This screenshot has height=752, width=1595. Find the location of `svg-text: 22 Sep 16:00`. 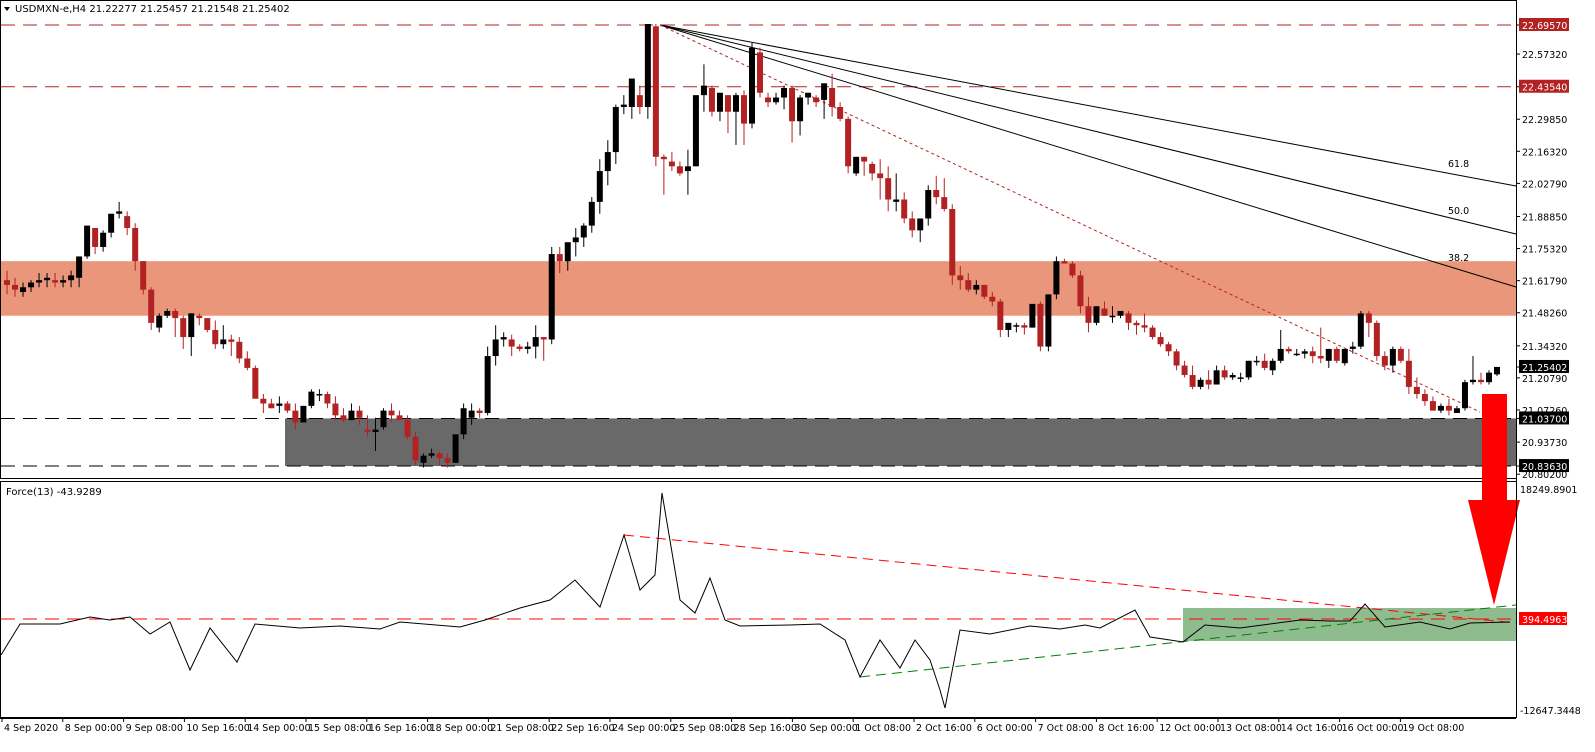

svg-text: 22 Sep 16:00 is located at coordinates (582, 728).